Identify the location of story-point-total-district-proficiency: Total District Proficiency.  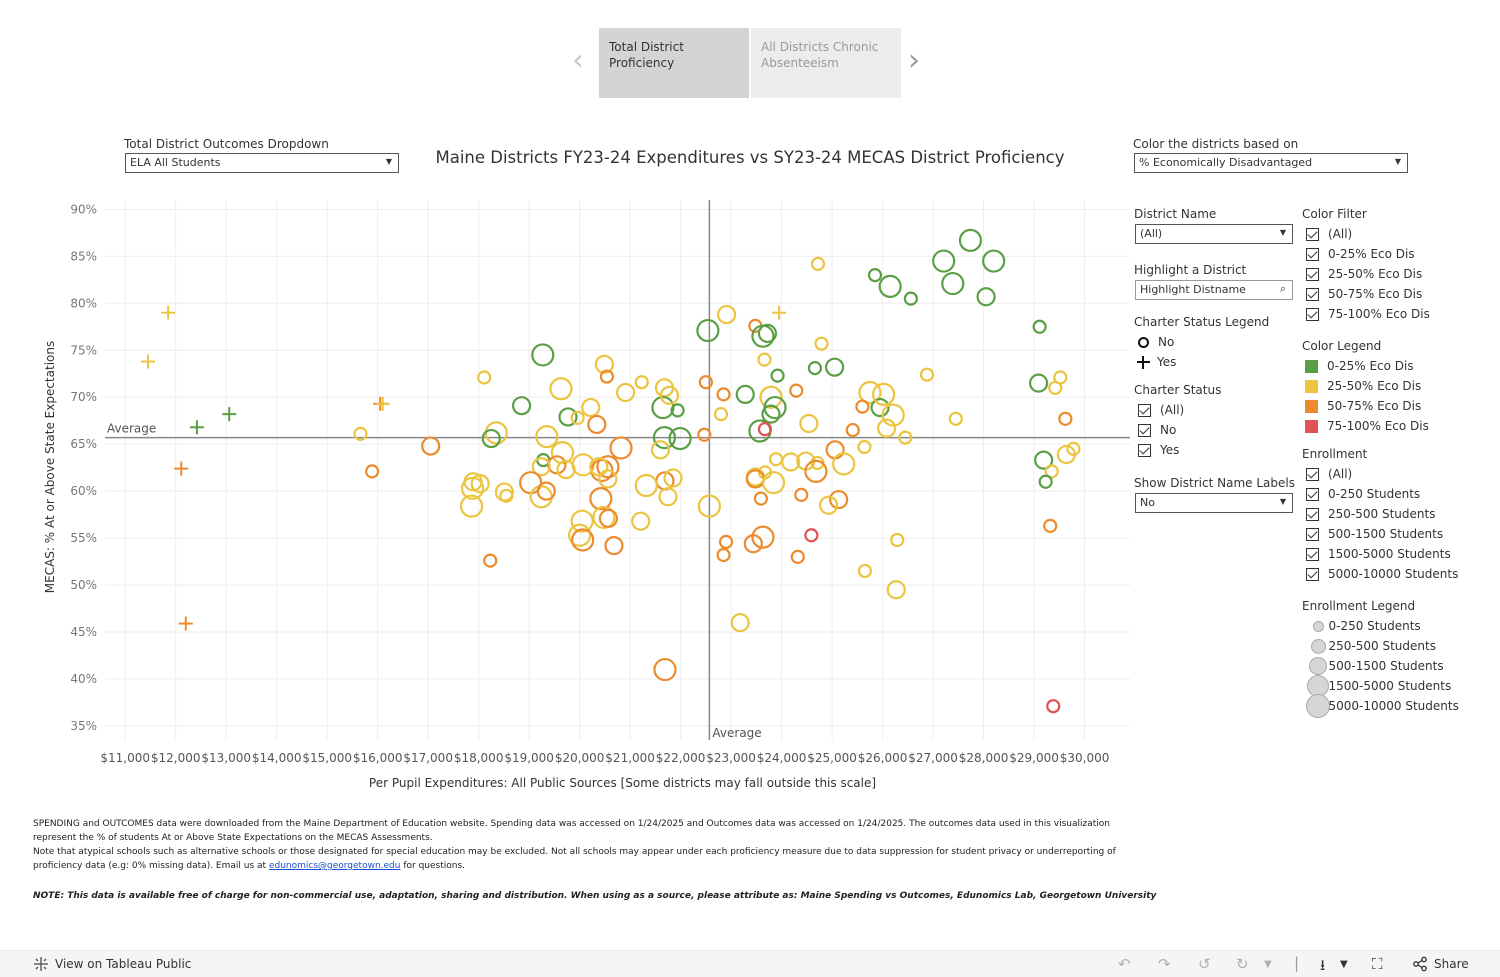
(674, 63).